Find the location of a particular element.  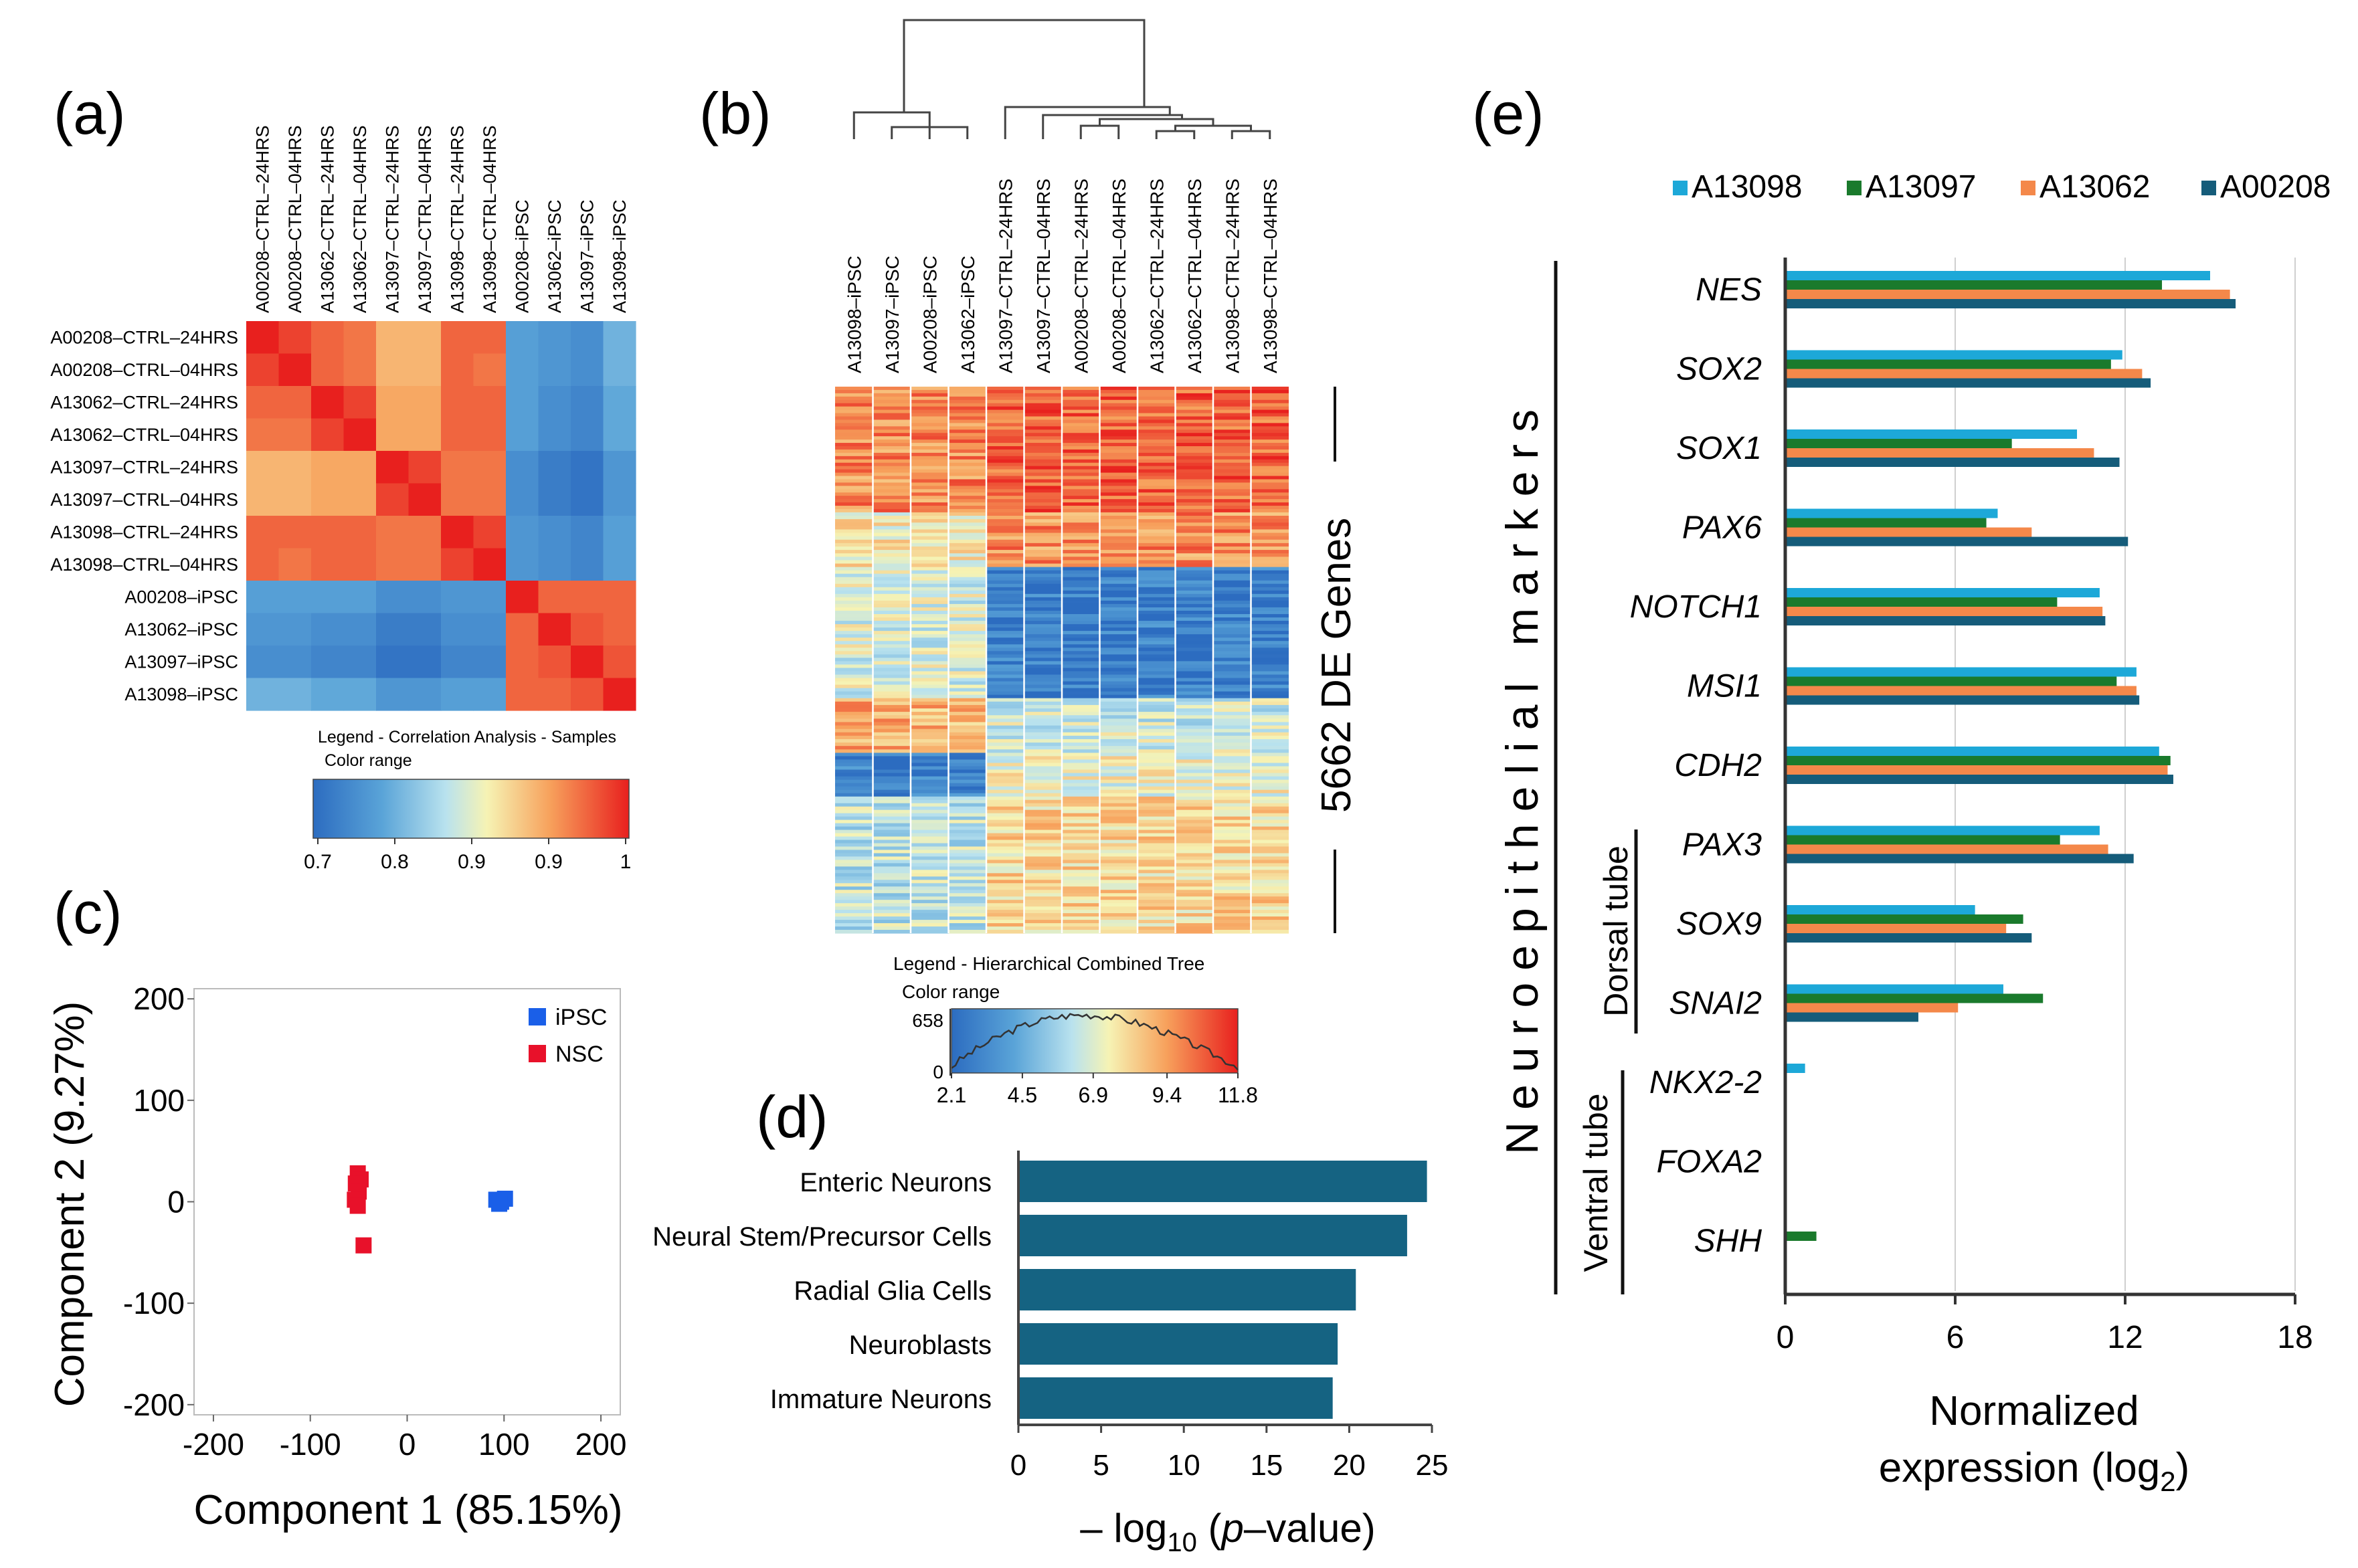

panel-e-bar-nes-a13098 is located at coordinates (1997, 275).